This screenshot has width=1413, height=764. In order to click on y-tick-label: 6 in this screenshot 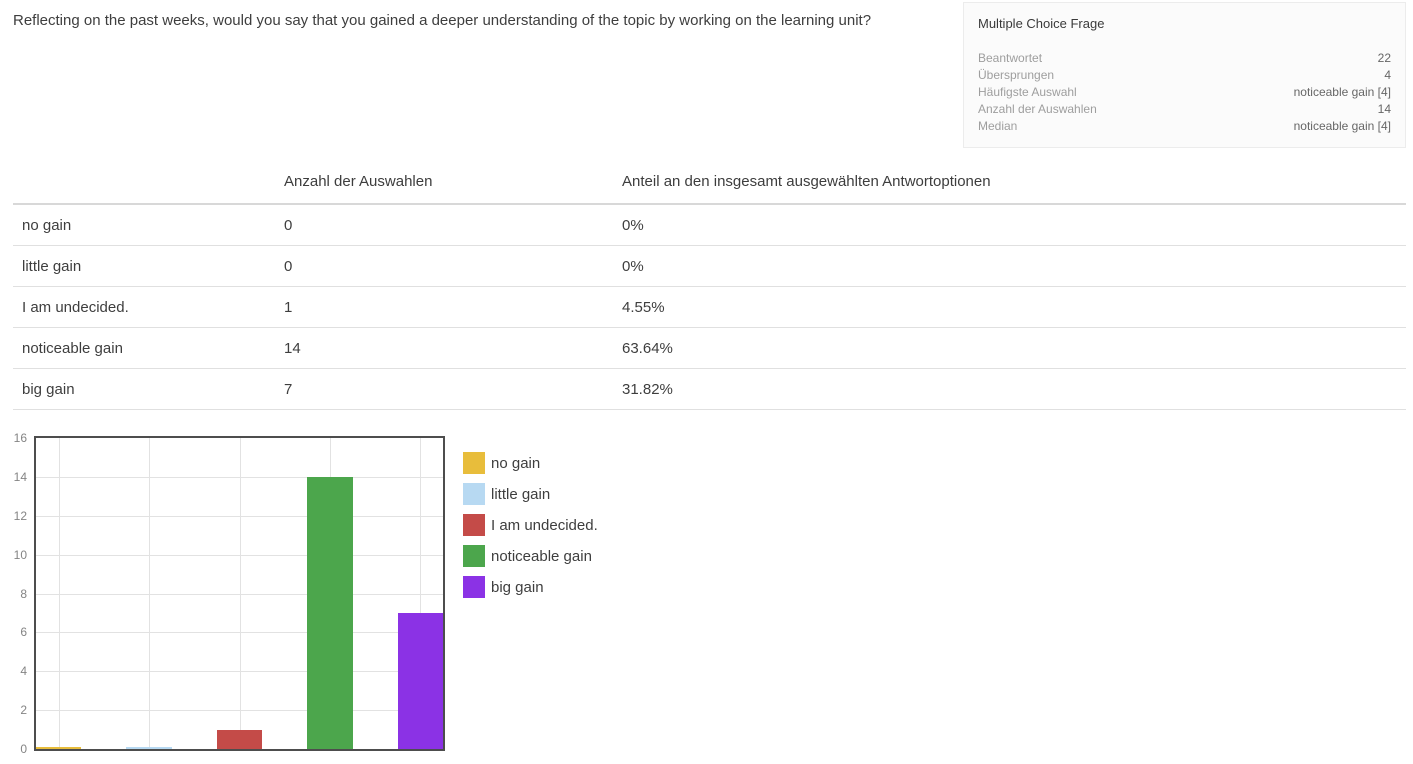, I will do `click(23, 632)`.